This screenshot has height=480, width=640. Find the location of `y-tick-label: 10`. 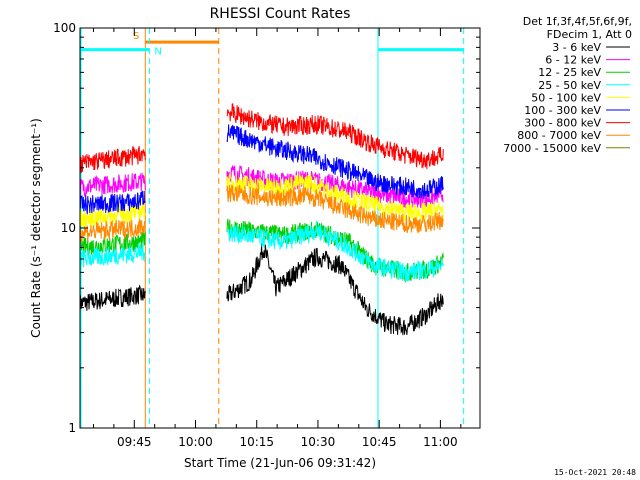

y-tick-label: 10 is located at coordinates (68, 228).